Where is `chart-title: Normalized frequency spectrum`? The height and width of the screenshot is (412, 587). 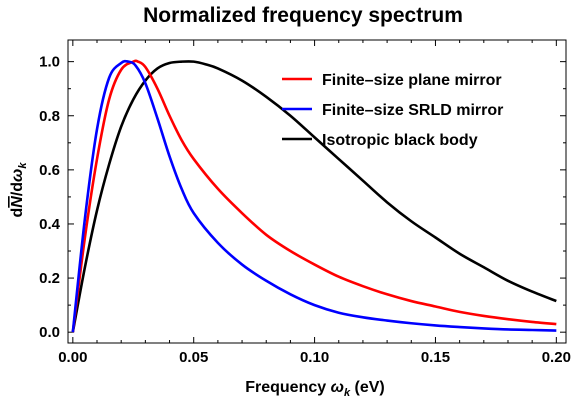
chart-title: Normalized frequency spectrum is located at coordinates (303, 15).